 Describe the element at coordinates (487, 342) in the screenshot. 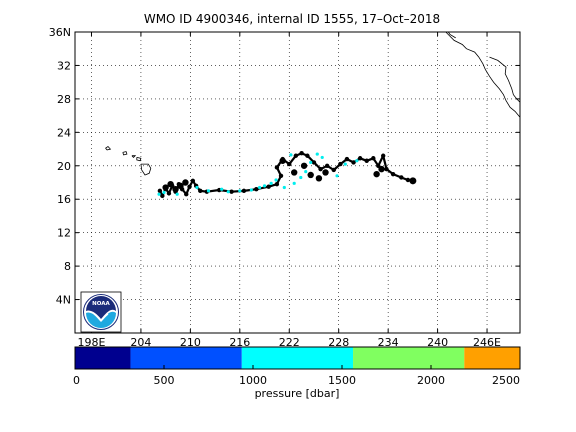

I see `lon-tick-label-8: 246E` at that location.